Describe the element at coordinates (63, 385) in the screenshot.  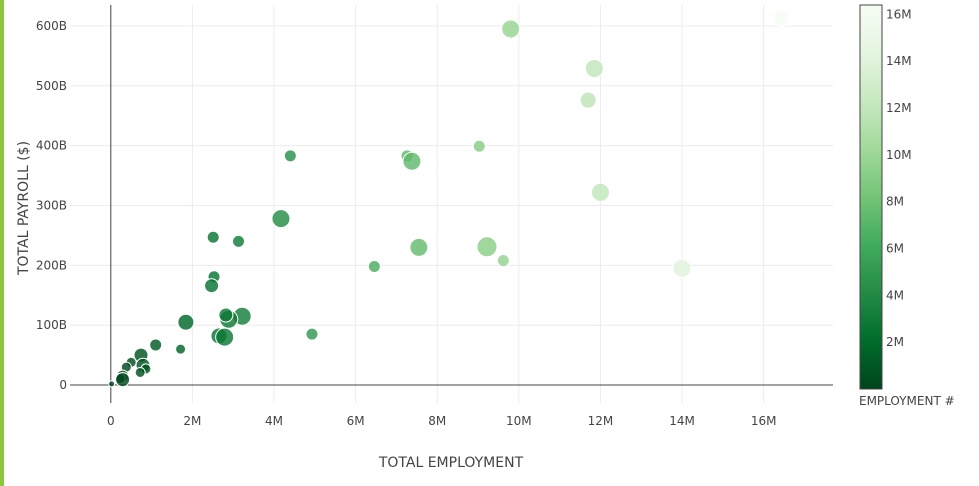
I see `y-tick-label: 0` at that location.